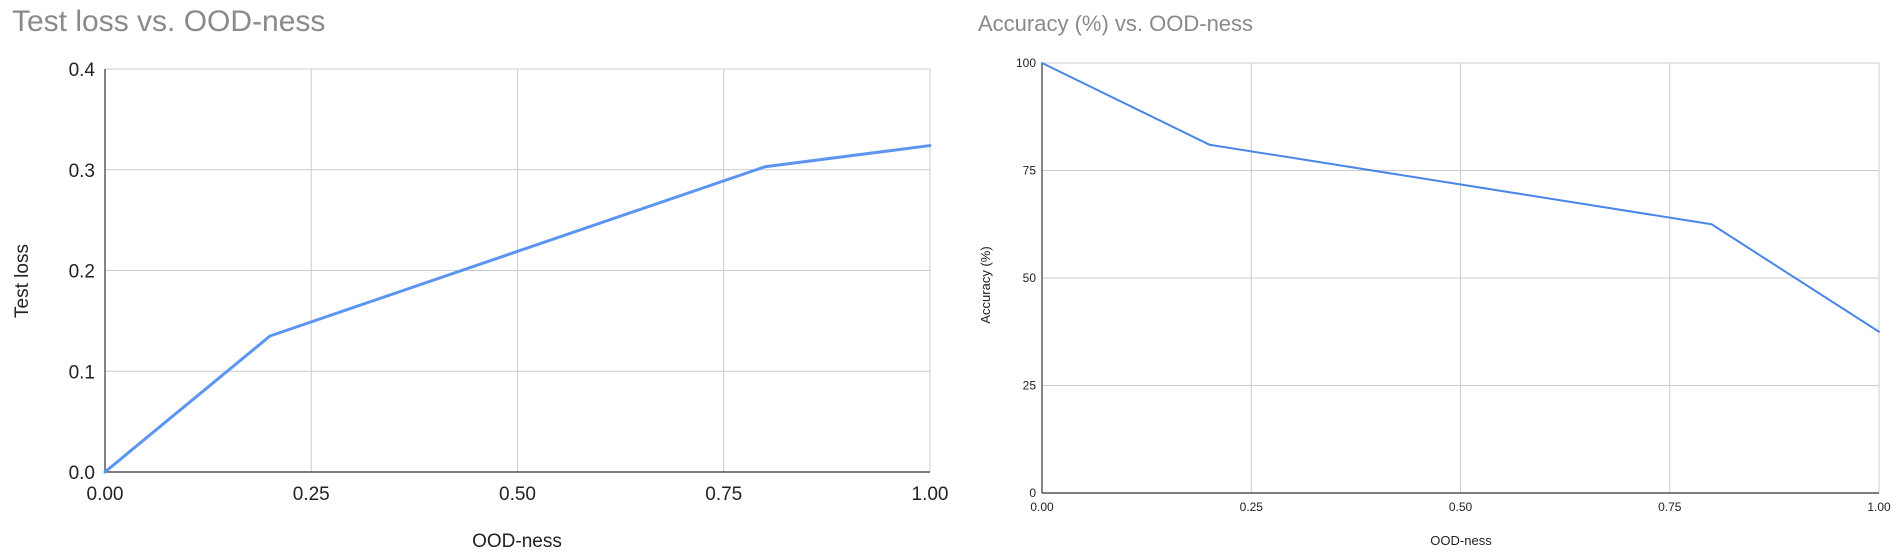 The width and height of the screenshot is (1898, 558). I want to click on accuracy-x-ticks: 0.00 0.25 0.50 0.75 1.00, so click(1460, 507).